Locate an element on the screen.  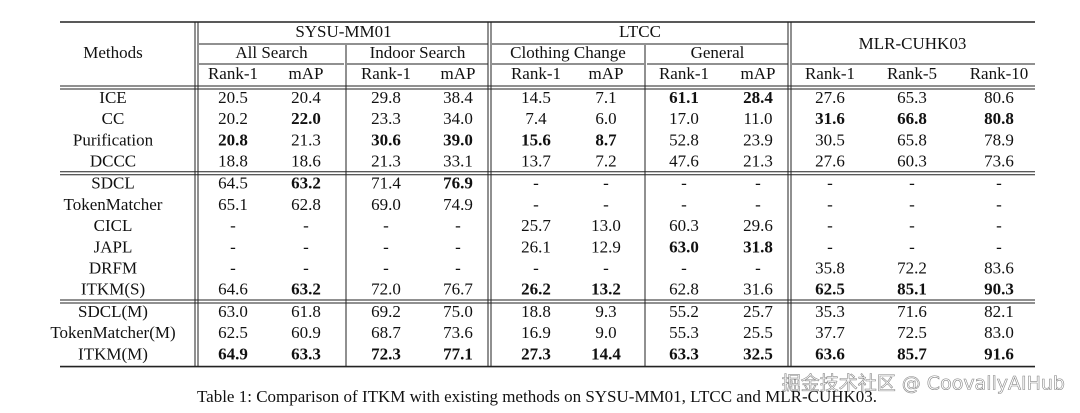
cell: 6.0 is located at coordinates (605, 118).